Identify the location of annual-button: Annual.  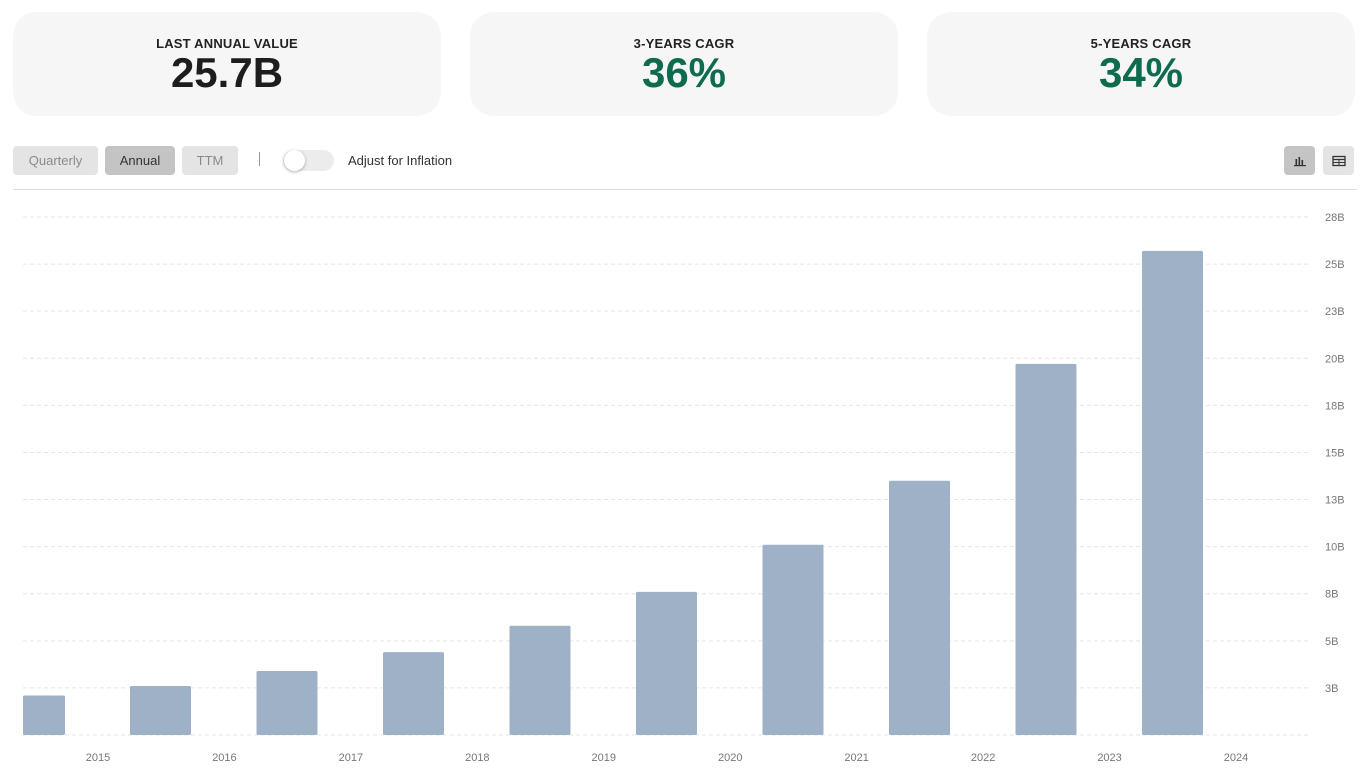
(140, 160).